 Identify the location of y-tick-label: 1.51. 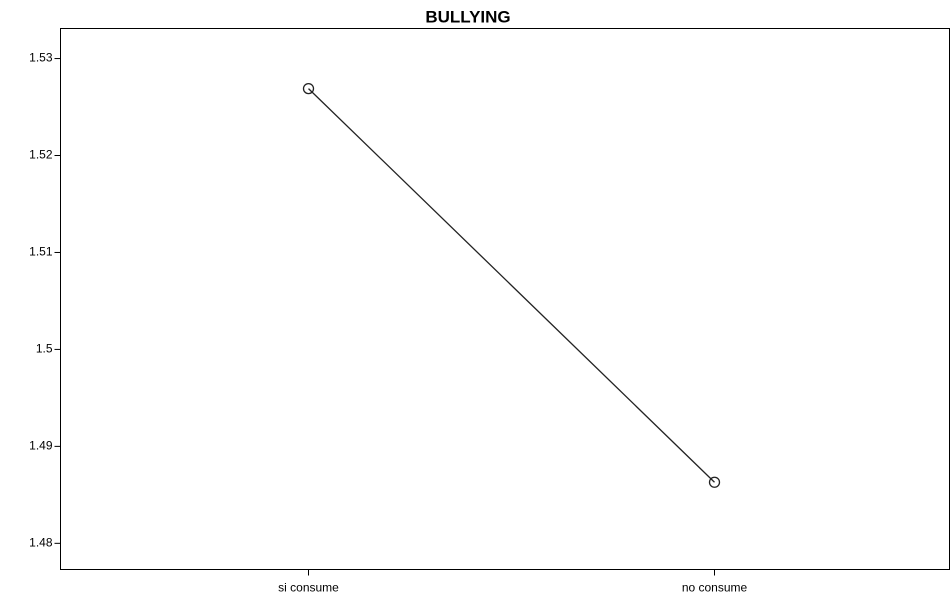
(41, 252).